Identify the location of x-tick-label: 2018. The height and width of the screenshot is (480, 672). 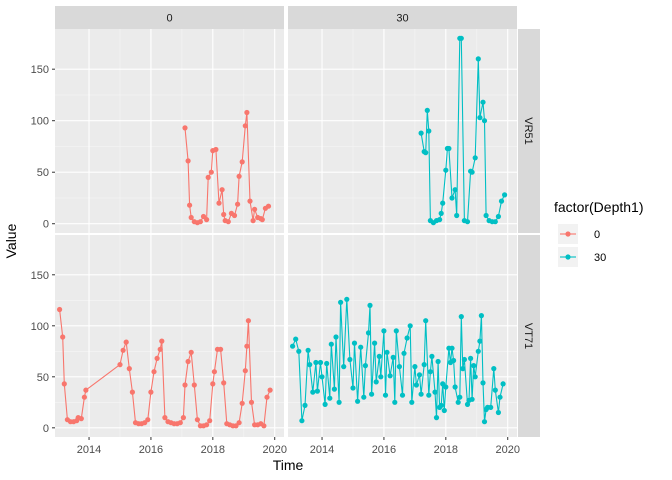
(446, 450).